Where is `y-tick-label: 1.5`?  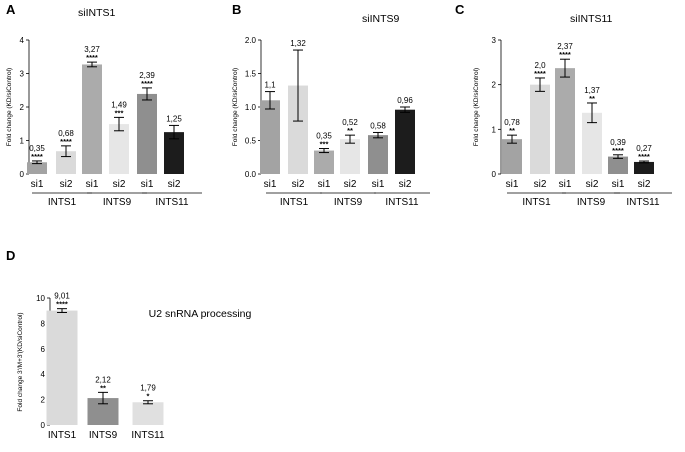
y-tick-label: 1.5 is located at coordinates (251, 74).